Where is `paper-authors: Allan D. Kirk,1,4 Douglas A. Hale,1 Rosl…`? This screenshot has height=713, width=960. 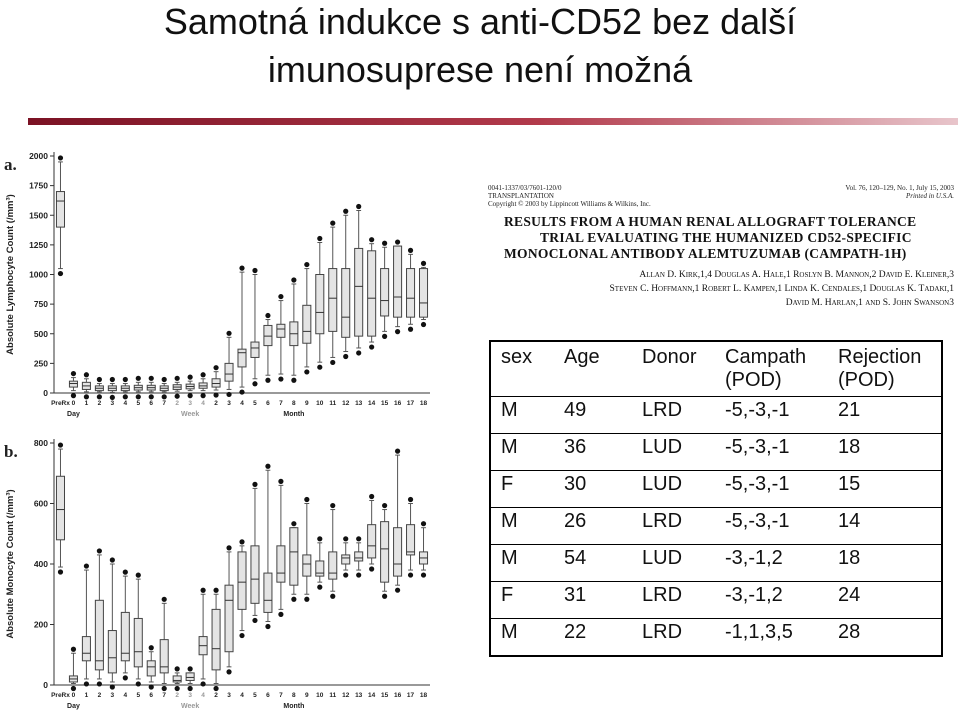
paper-authors: Allan D. Kirk,1,4 Douglas A. Hale,1 Rosl… is located at coordinates (769, 289).